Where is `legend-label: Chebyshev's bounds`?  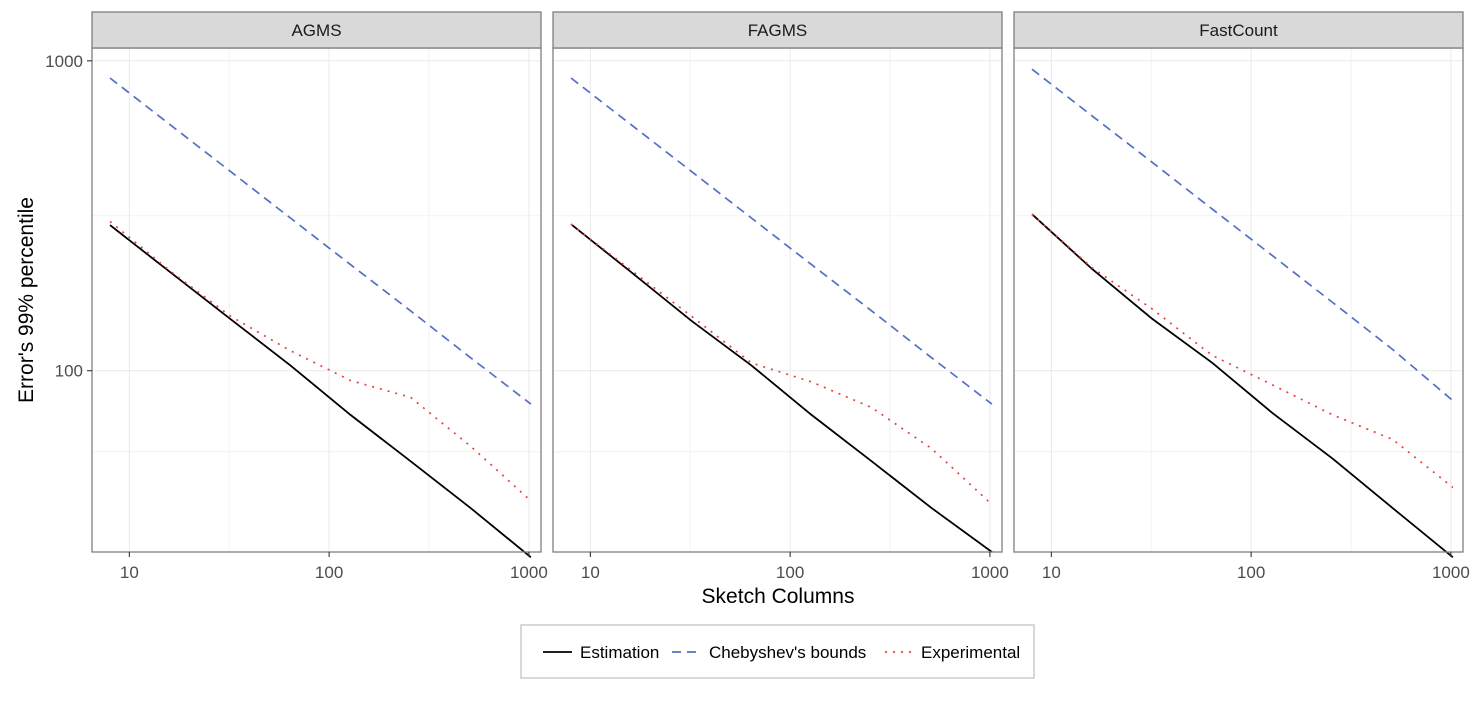
legend-label: Chebyshev's bounds is located at coordinates (787, 652).